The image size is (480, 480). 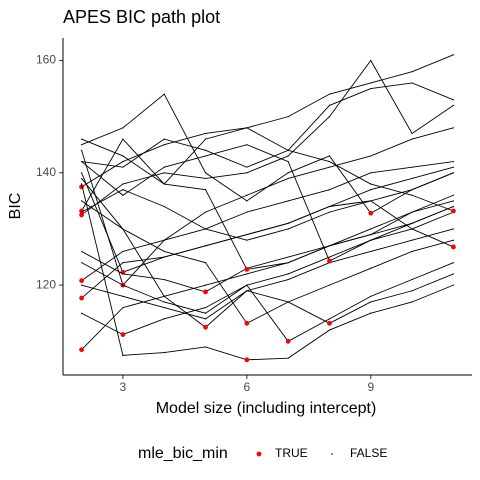 What do you see at coordinates (46, 172) in the screenshot?
I see `y-tick-label: 140` at bounding box center [46, 172].